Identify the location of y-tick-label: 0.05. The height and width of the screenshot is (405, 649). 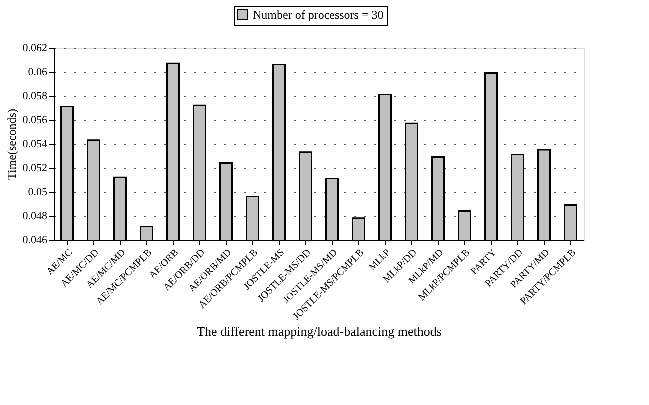
(38, 192).